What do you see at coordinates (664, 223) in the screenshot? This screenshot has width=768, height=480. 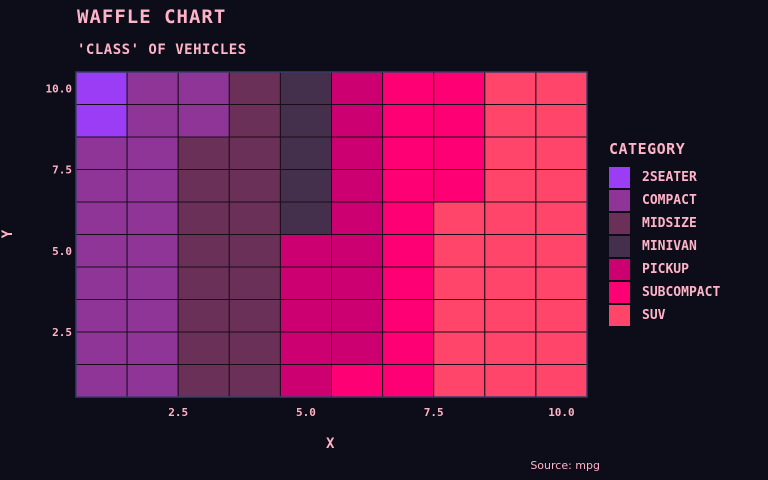 I see `legend-item-midsize: MIDSIZE` at bounding box center [664, 223].